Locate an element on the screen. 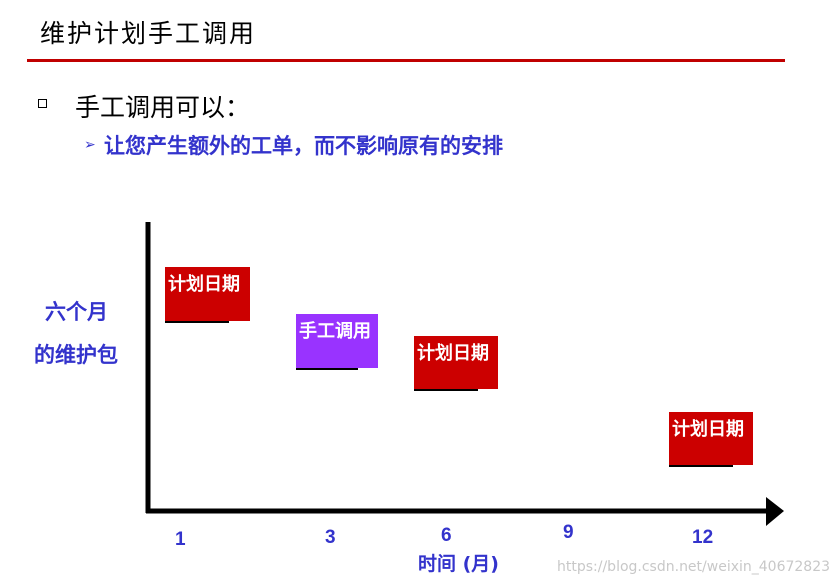 The width and height of the screenshot is (838, 587). schedule-box-1-underline is located at coordinates (197, 322).